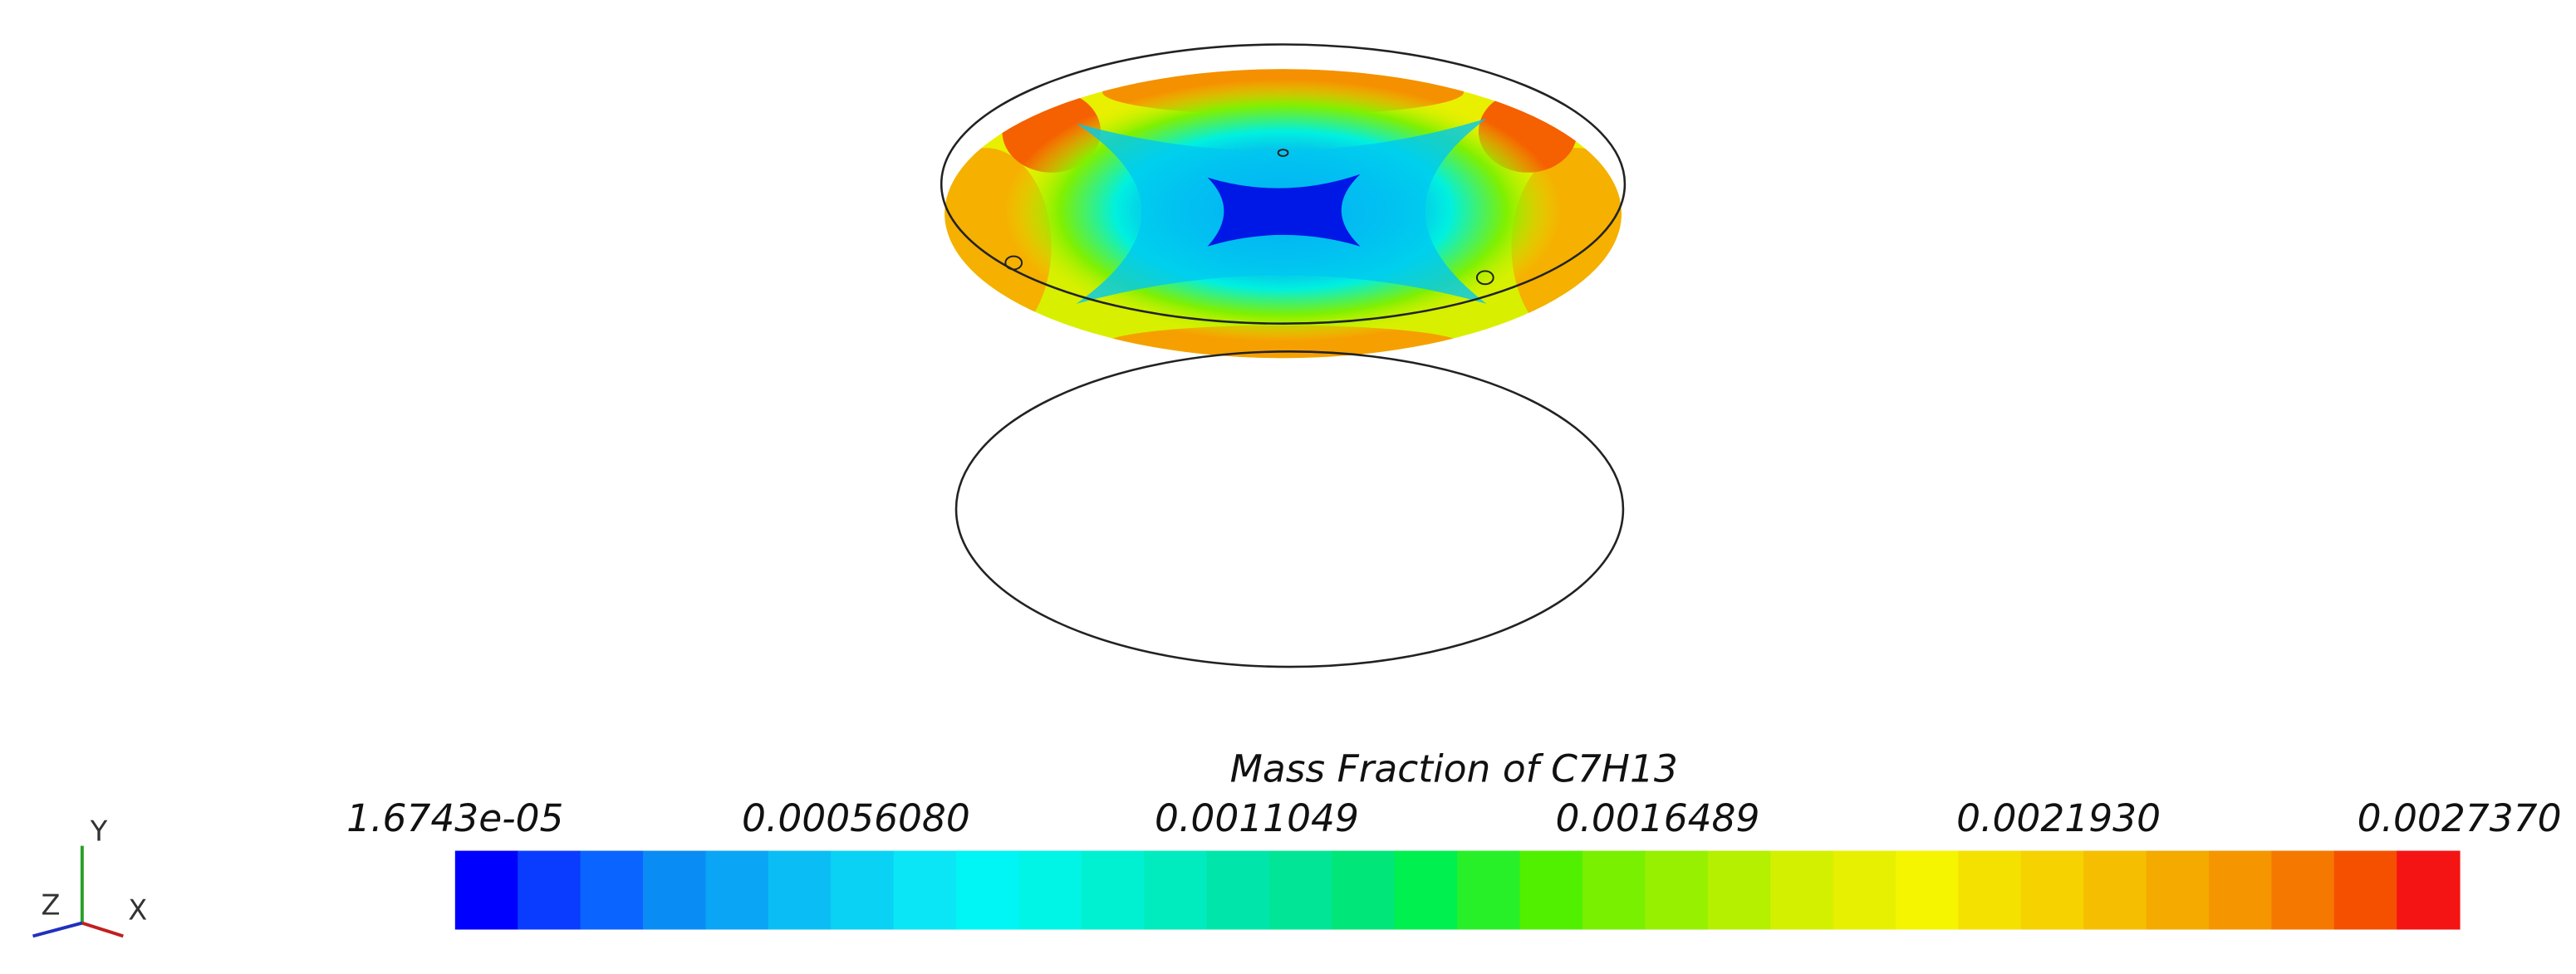 This screenshot has width=2576, height=974. What do you see at coordinates (454, 818) in the screenshot?
I see `colorbar-tick-label: 1.6743e-05` at bounding box center [454, 818].